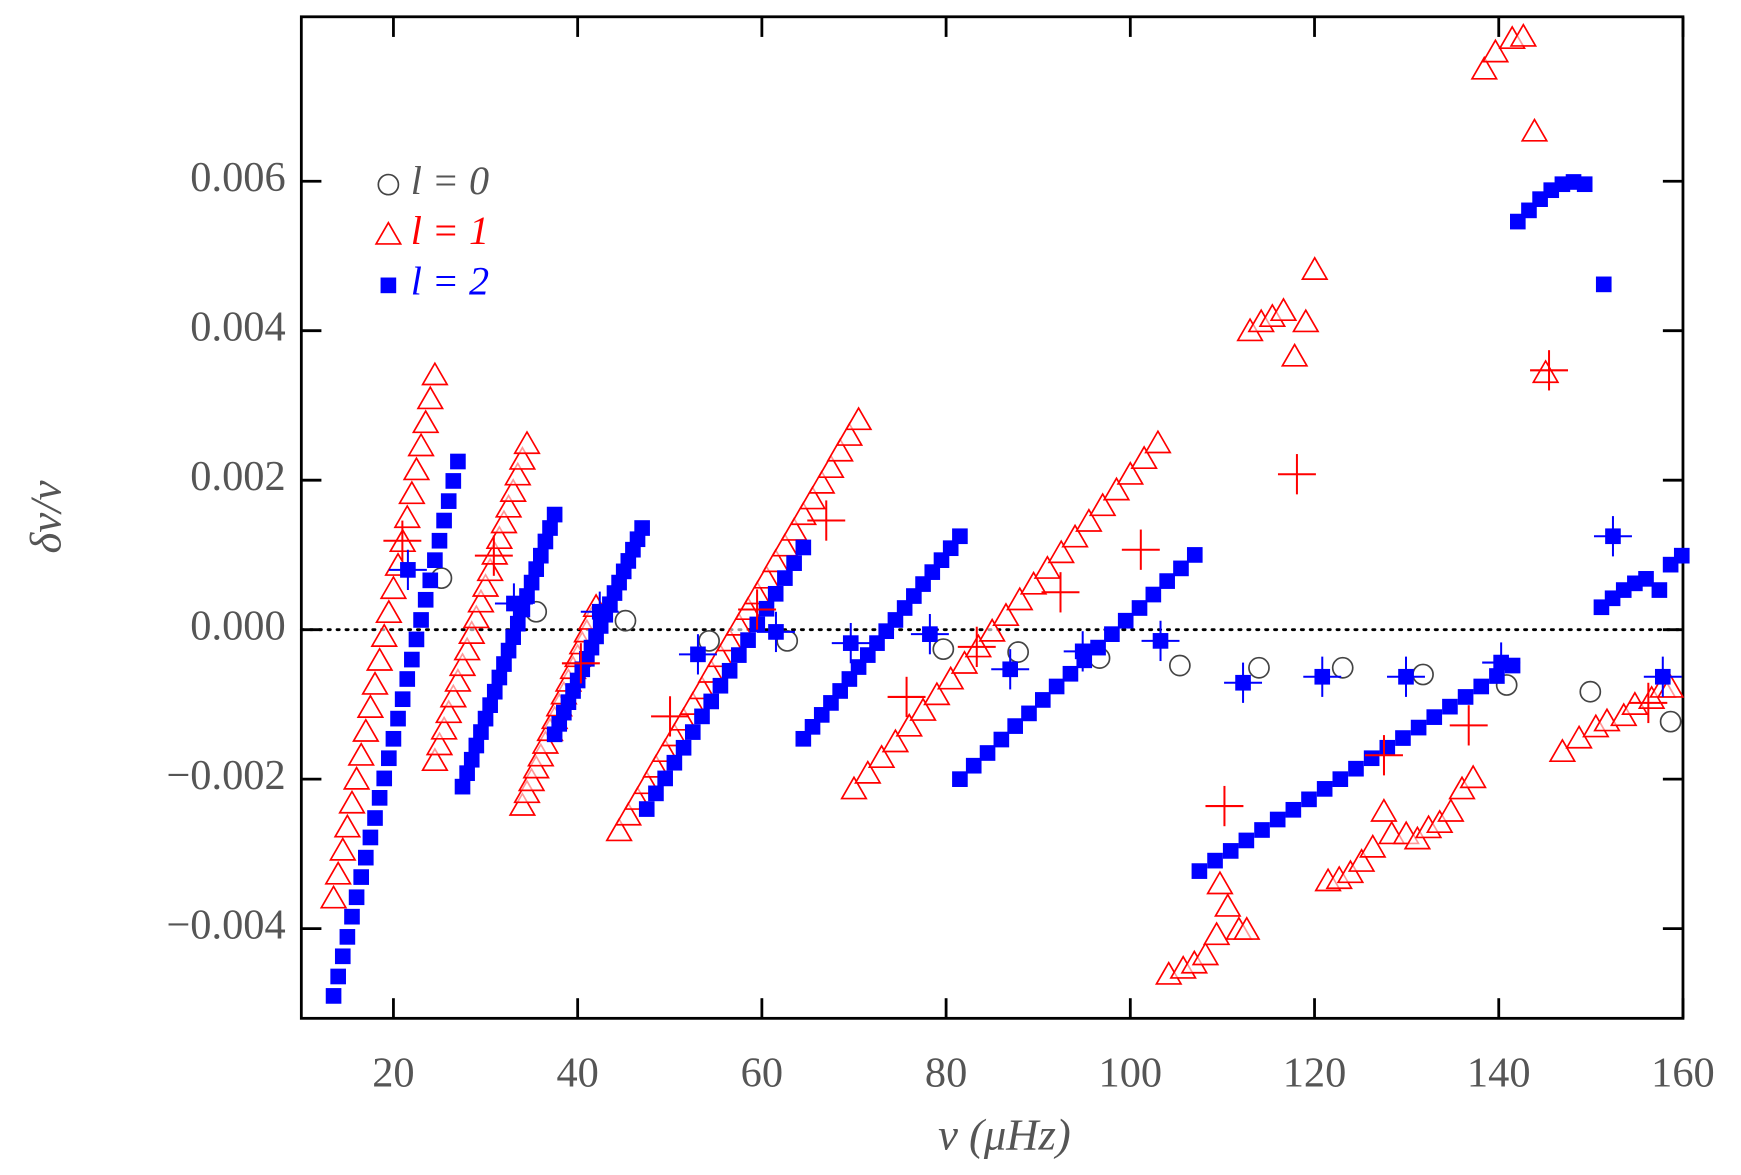 This screenshot has width=1741, height=1175. Describe the element at coordinates (237, 326) in the screenshot. I see `y-tick-label: 0.004` at that location.